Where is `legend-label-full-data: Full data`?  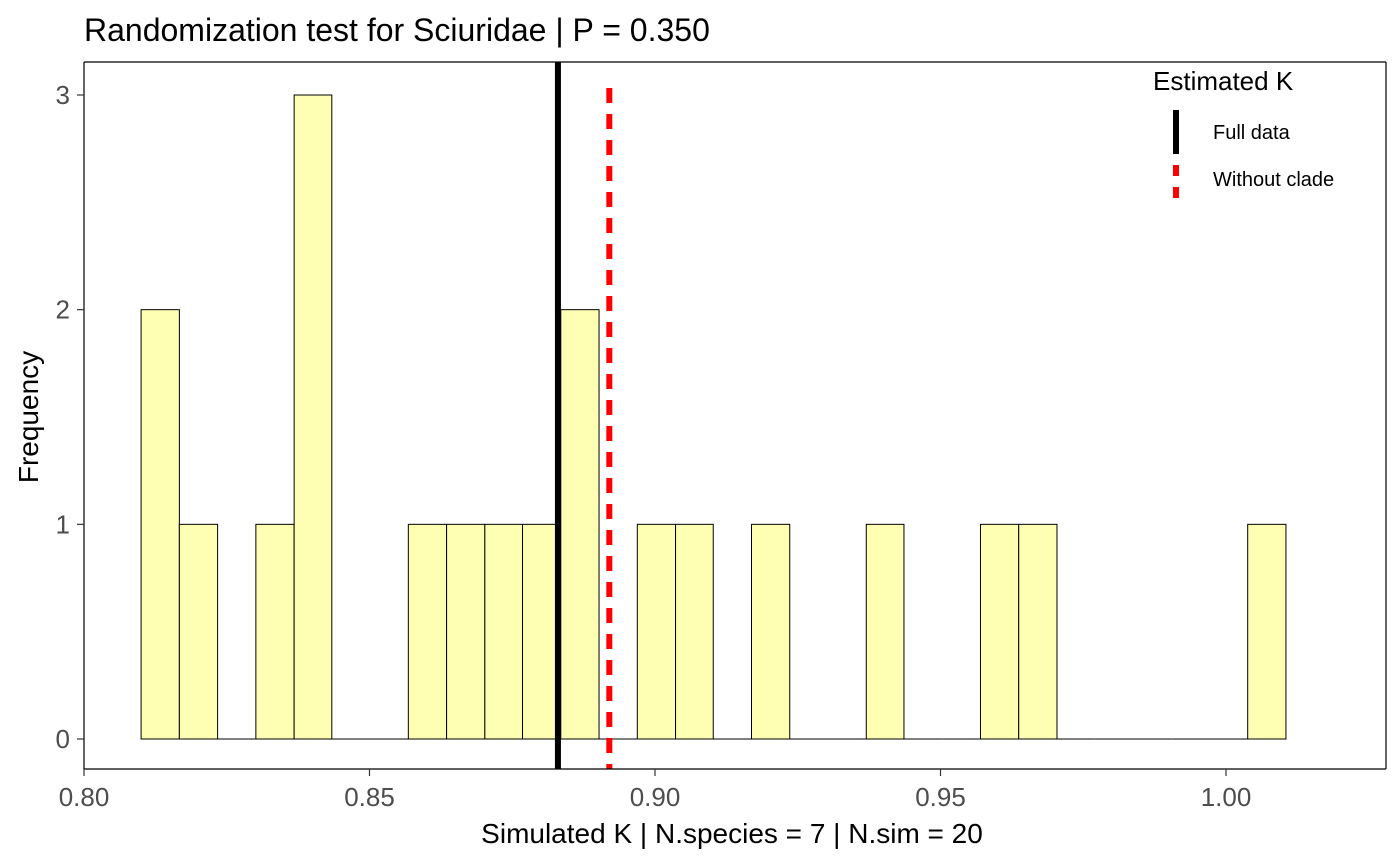 legend-label-full-data: Full data is located at coordinates (1252, 133).